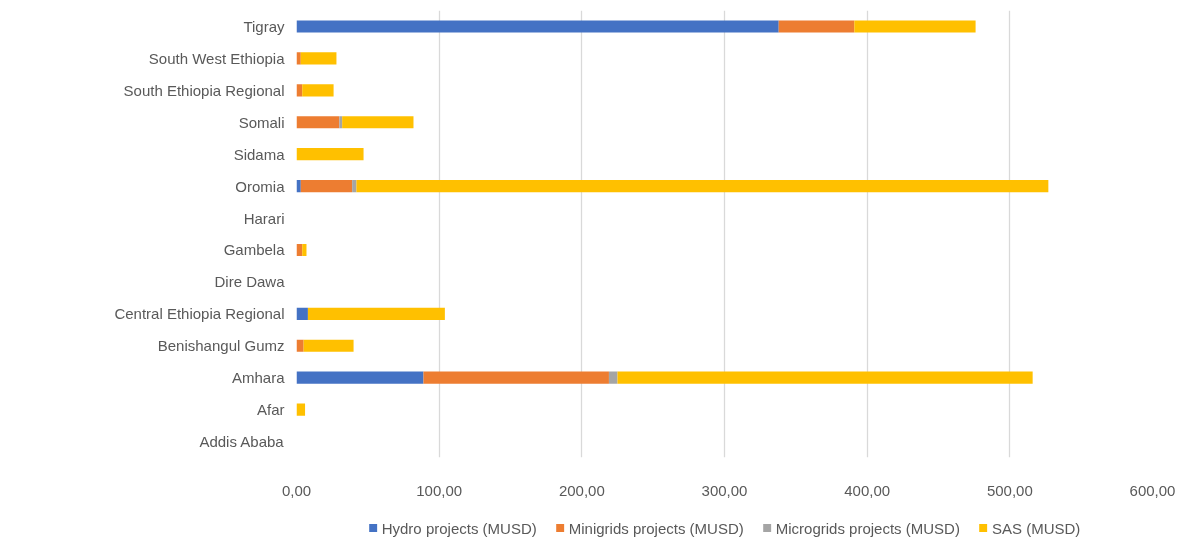  Describe the element at coordinates (296, 490) in the screenshot. I see `x-tick-label: 0,00` at that location.